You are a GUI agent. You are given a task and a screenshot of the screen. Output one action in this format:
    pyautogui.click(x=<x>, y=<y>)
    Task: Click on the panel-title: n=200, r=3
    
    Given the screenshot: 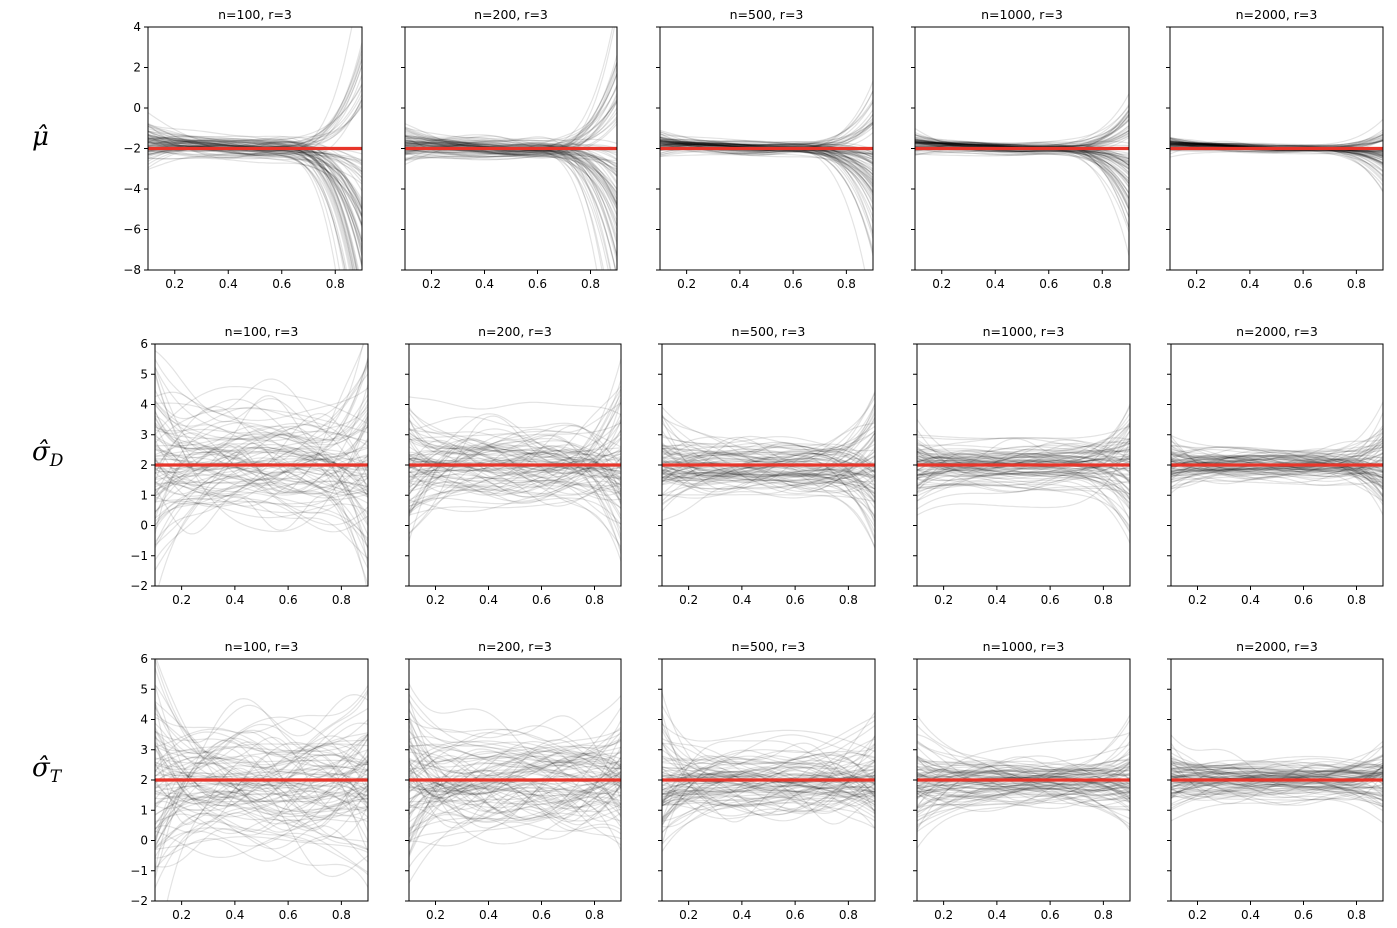 What is the action you would take?
    pyautogui.click(x=511, y=14)
    